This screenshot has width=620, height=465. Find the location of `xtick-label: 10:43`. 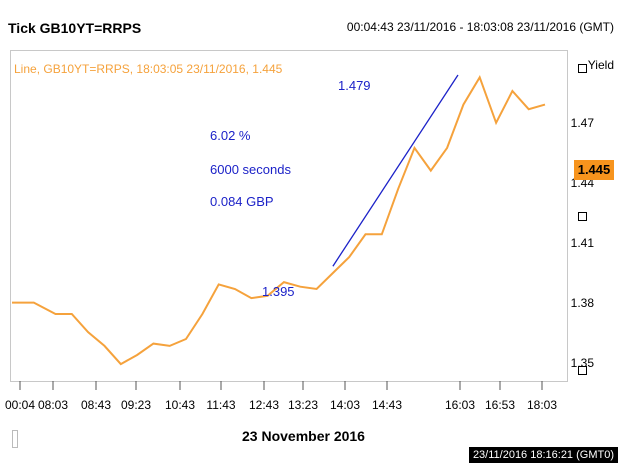

xtick-label: 10:43 is located at coordinates (180, 405).